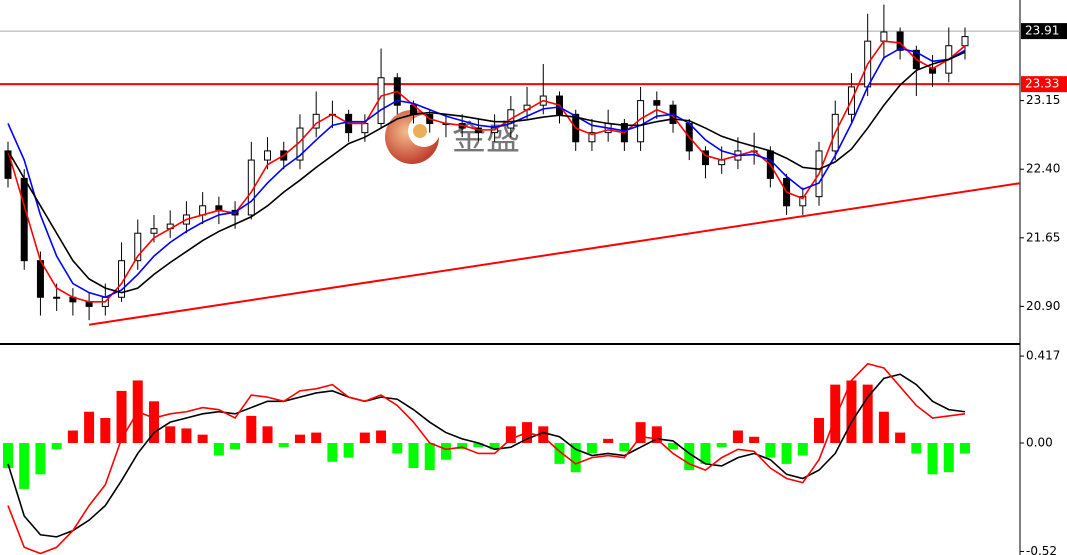 This screenshot has height=555, width=1067. I want to click on y-tick-label: -0.52, so click(1041, 549).